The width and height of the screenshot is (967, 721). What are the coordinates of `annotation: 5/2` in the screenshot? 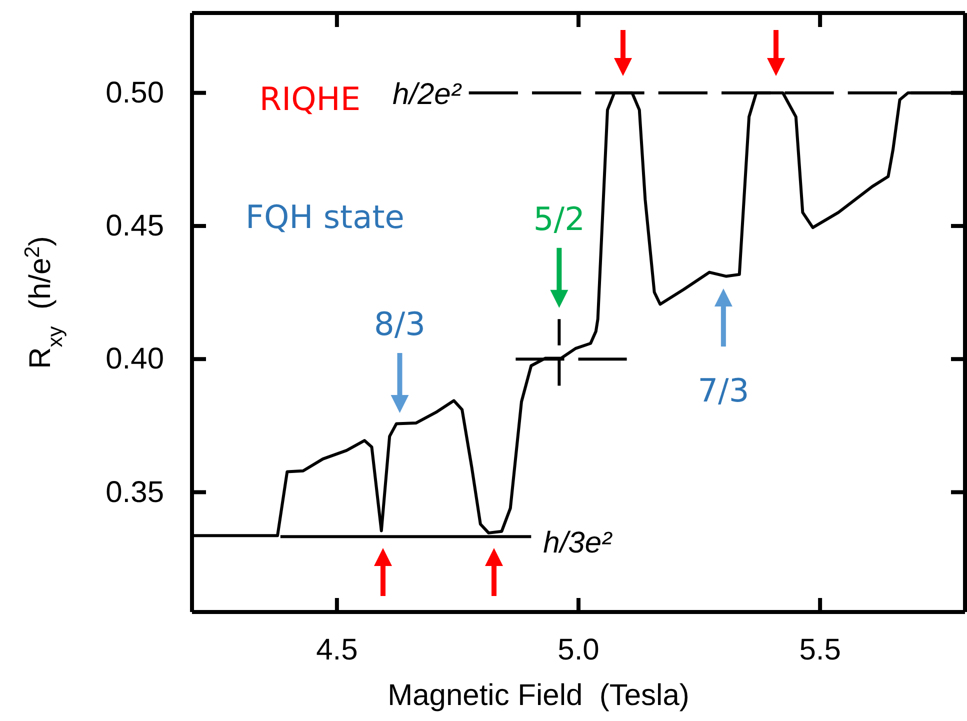 It's located at (559, 219).